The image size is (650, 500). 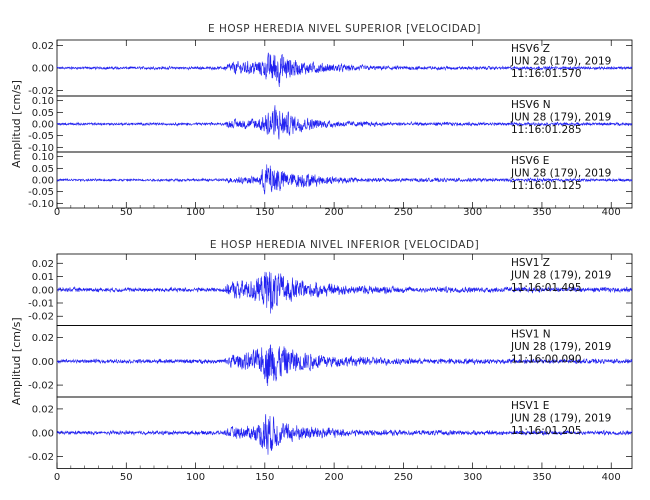 I want to click on y-tick-label: 0.01, so click(x=43, y=277).